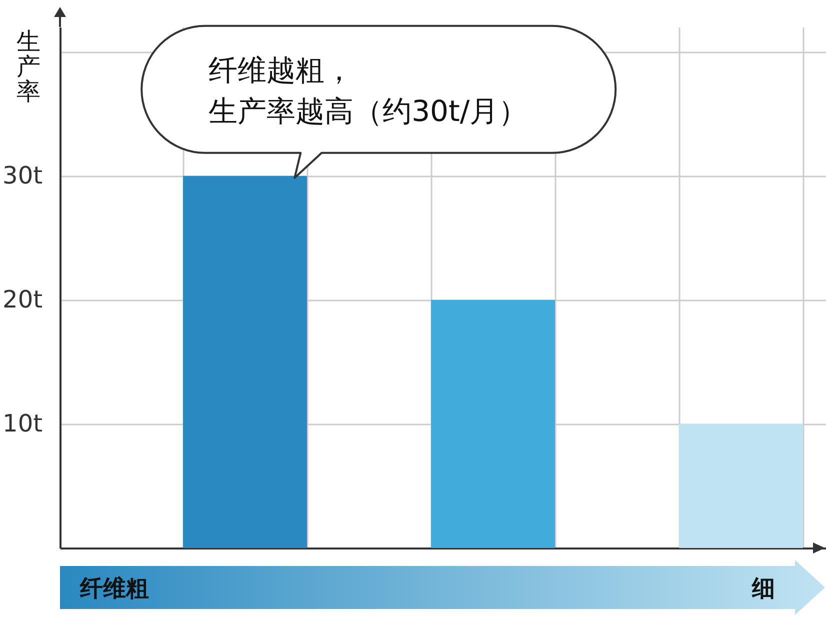  What do you see at coordinates (22, 175) in the screenshot?
I see `y-tick-label: 30t` at bounding box center [22, 175].